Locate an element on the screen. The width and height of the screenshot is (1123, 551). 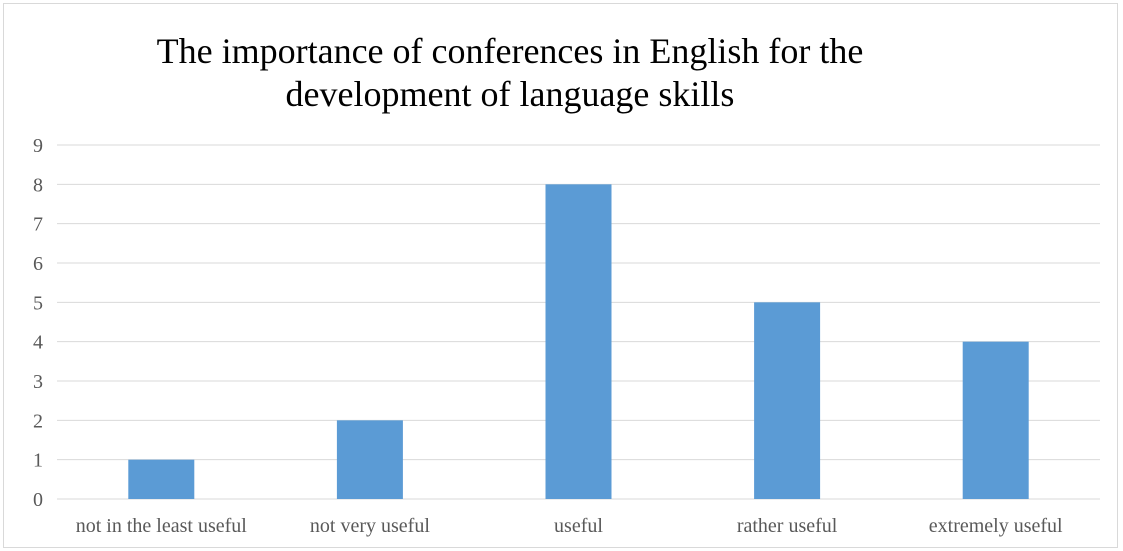
y-tick-label: 9 is located at coordinates (38, 146).